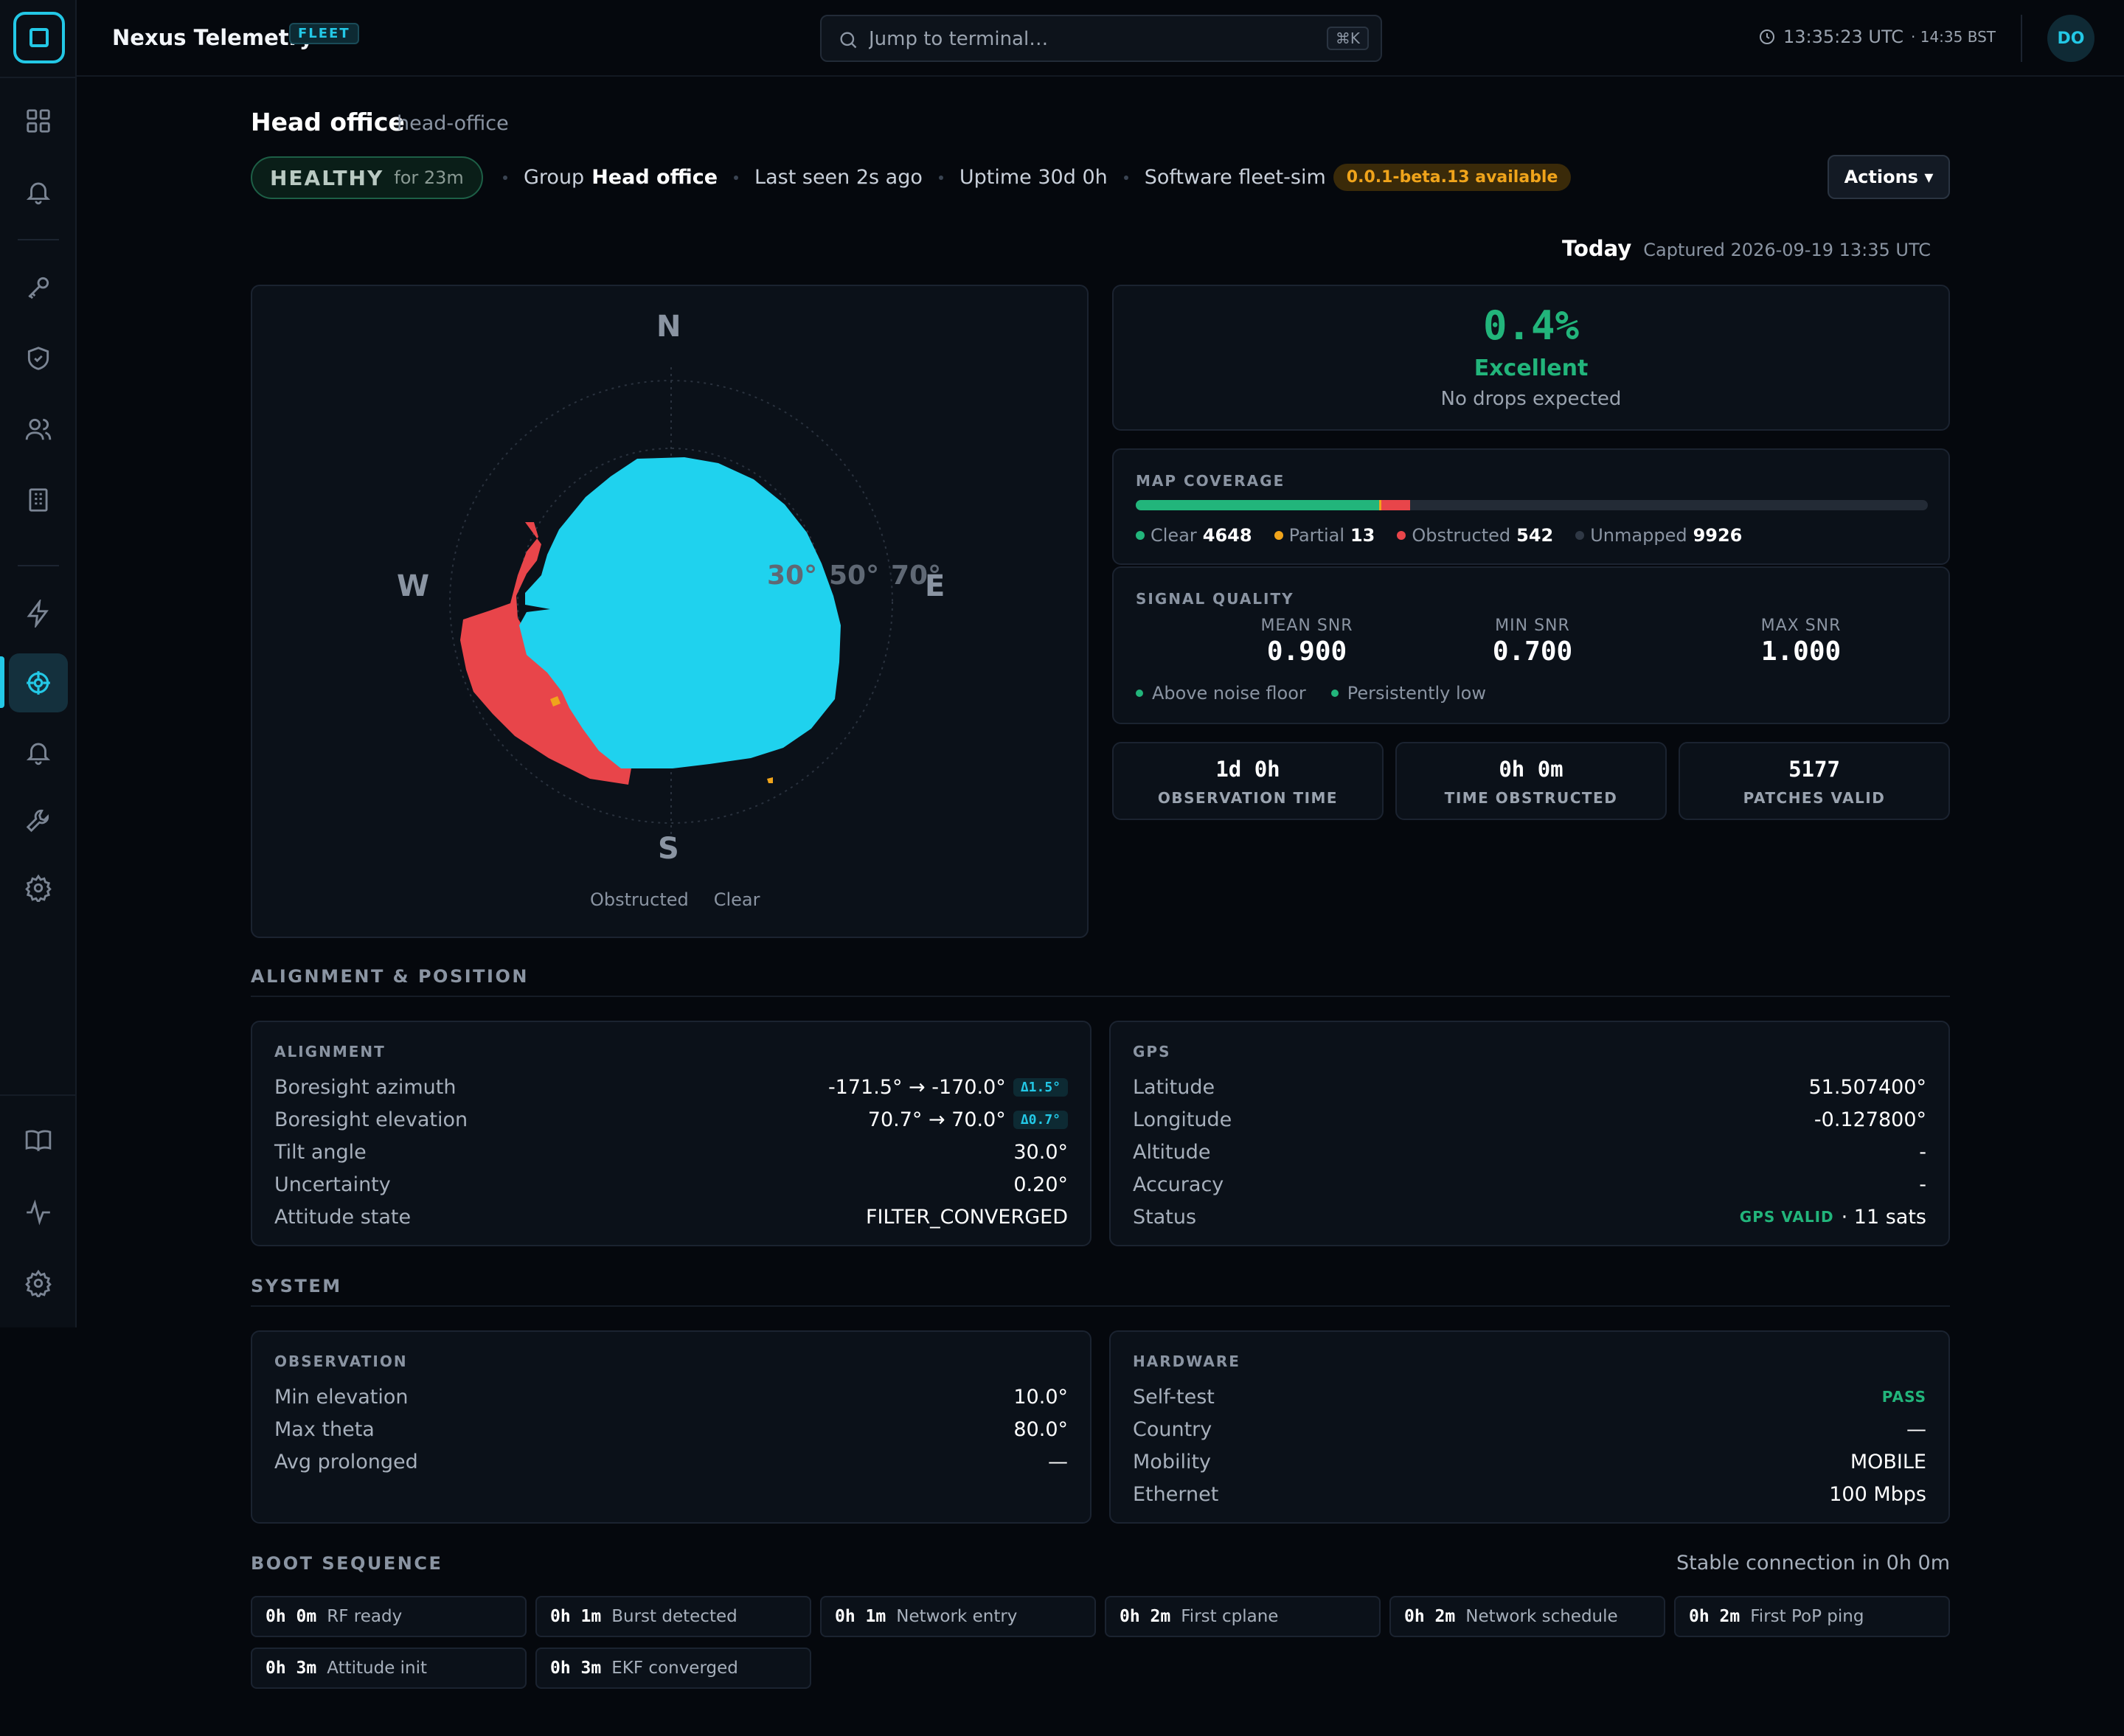 The image size is (2124, 1736). What do you see at coordinates (38, 1213) in the screenshot?
I see `activity-icon` at bounding box center [38, 1213].